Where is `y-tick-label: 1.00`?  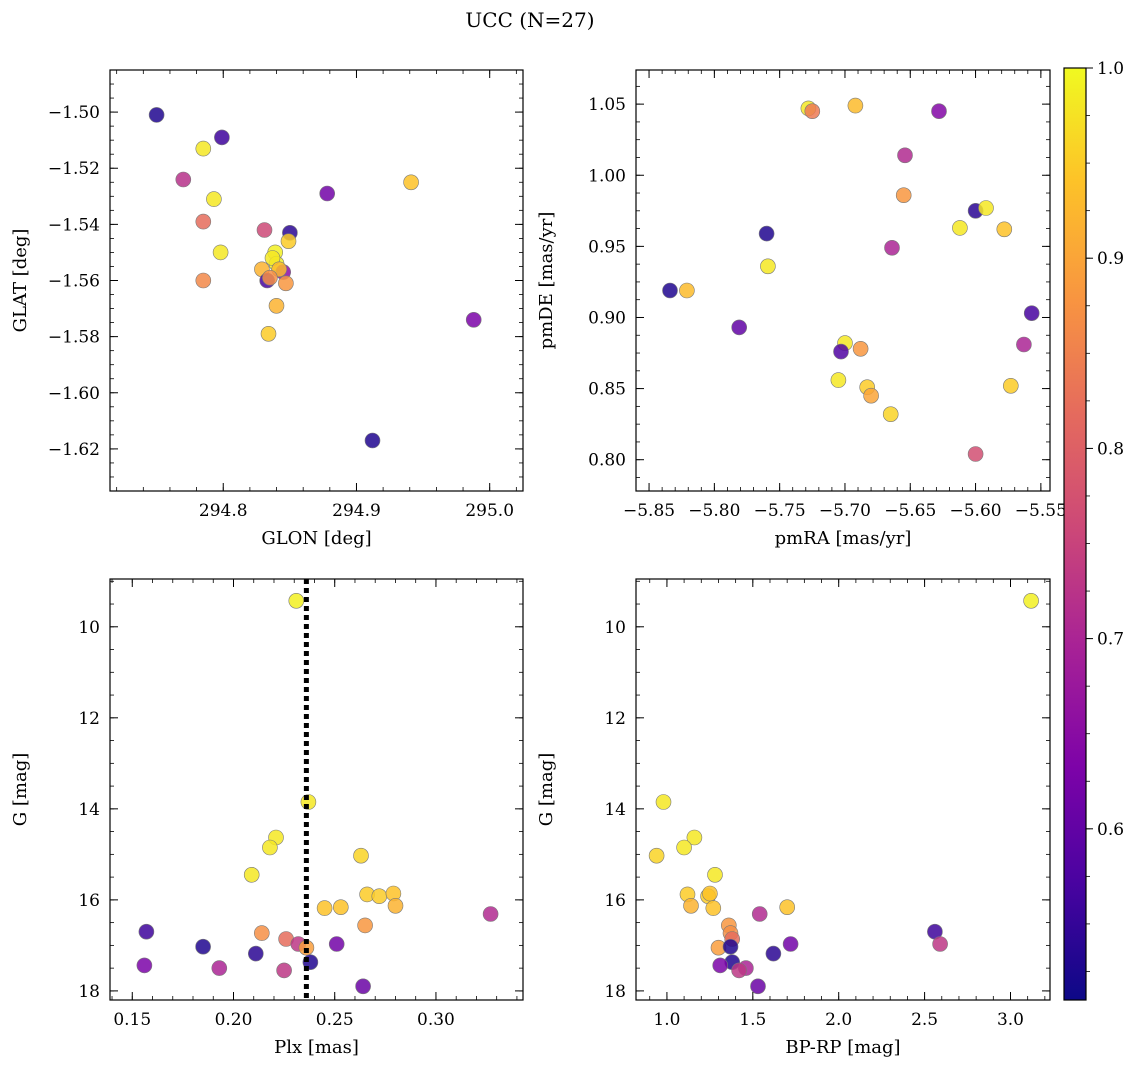
y-tick-label: 1.00 is located at coordinates (607, 176).